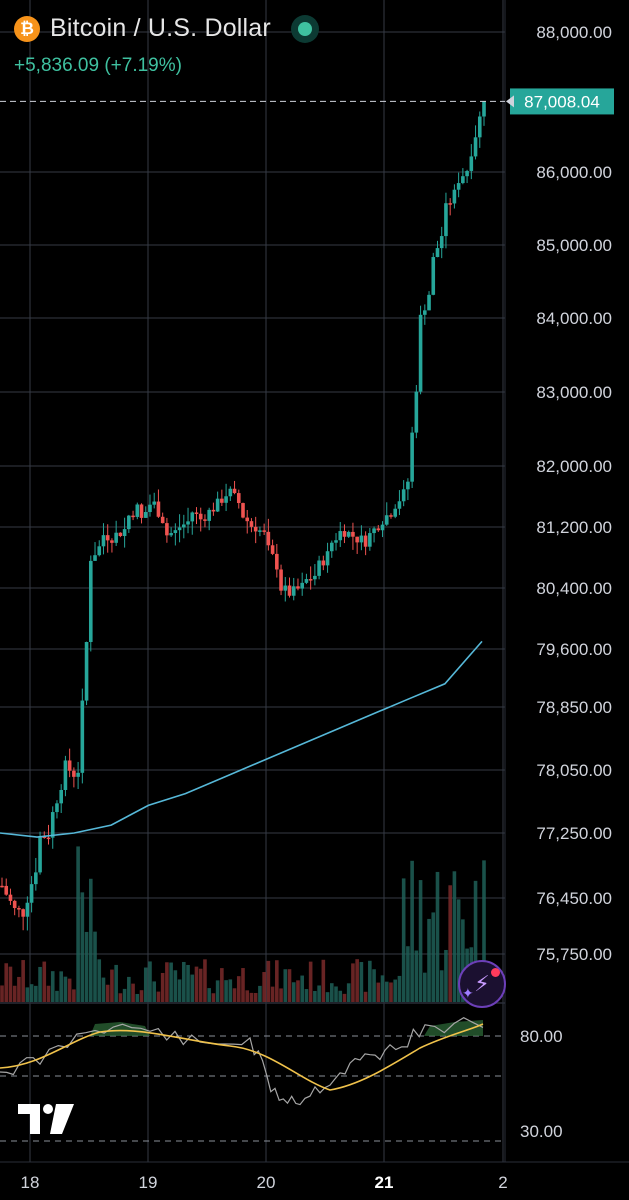 This screenshot has width=629, height=1200. I want to click on symbol-title: Bitcoin / U.S. Dollar, so click(160, 28).